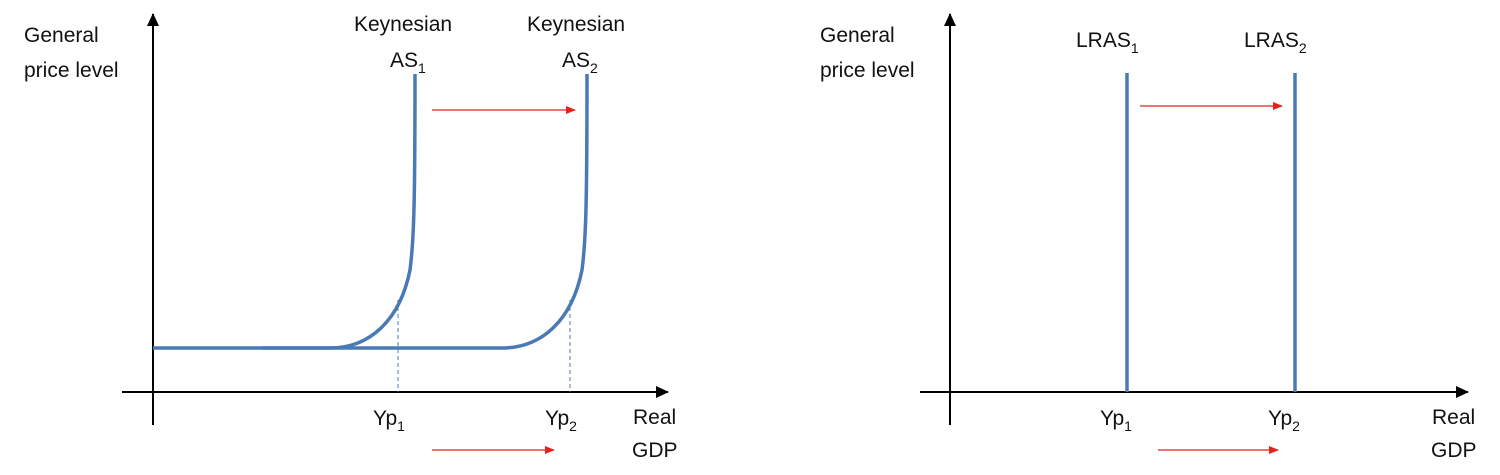 This screenshot has width=1500, height=475. What do you see at coordinates (654, 417) in the screenshot?
I see `left-x-axis-label-line1: Real` at bounding box center [654, 417].